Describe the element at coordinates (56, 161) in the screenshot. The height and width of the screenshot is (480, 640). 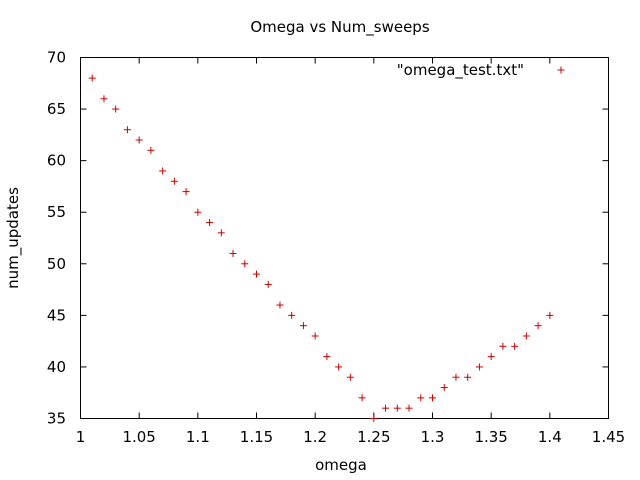
I see `y-tick-label: 60` at that location.